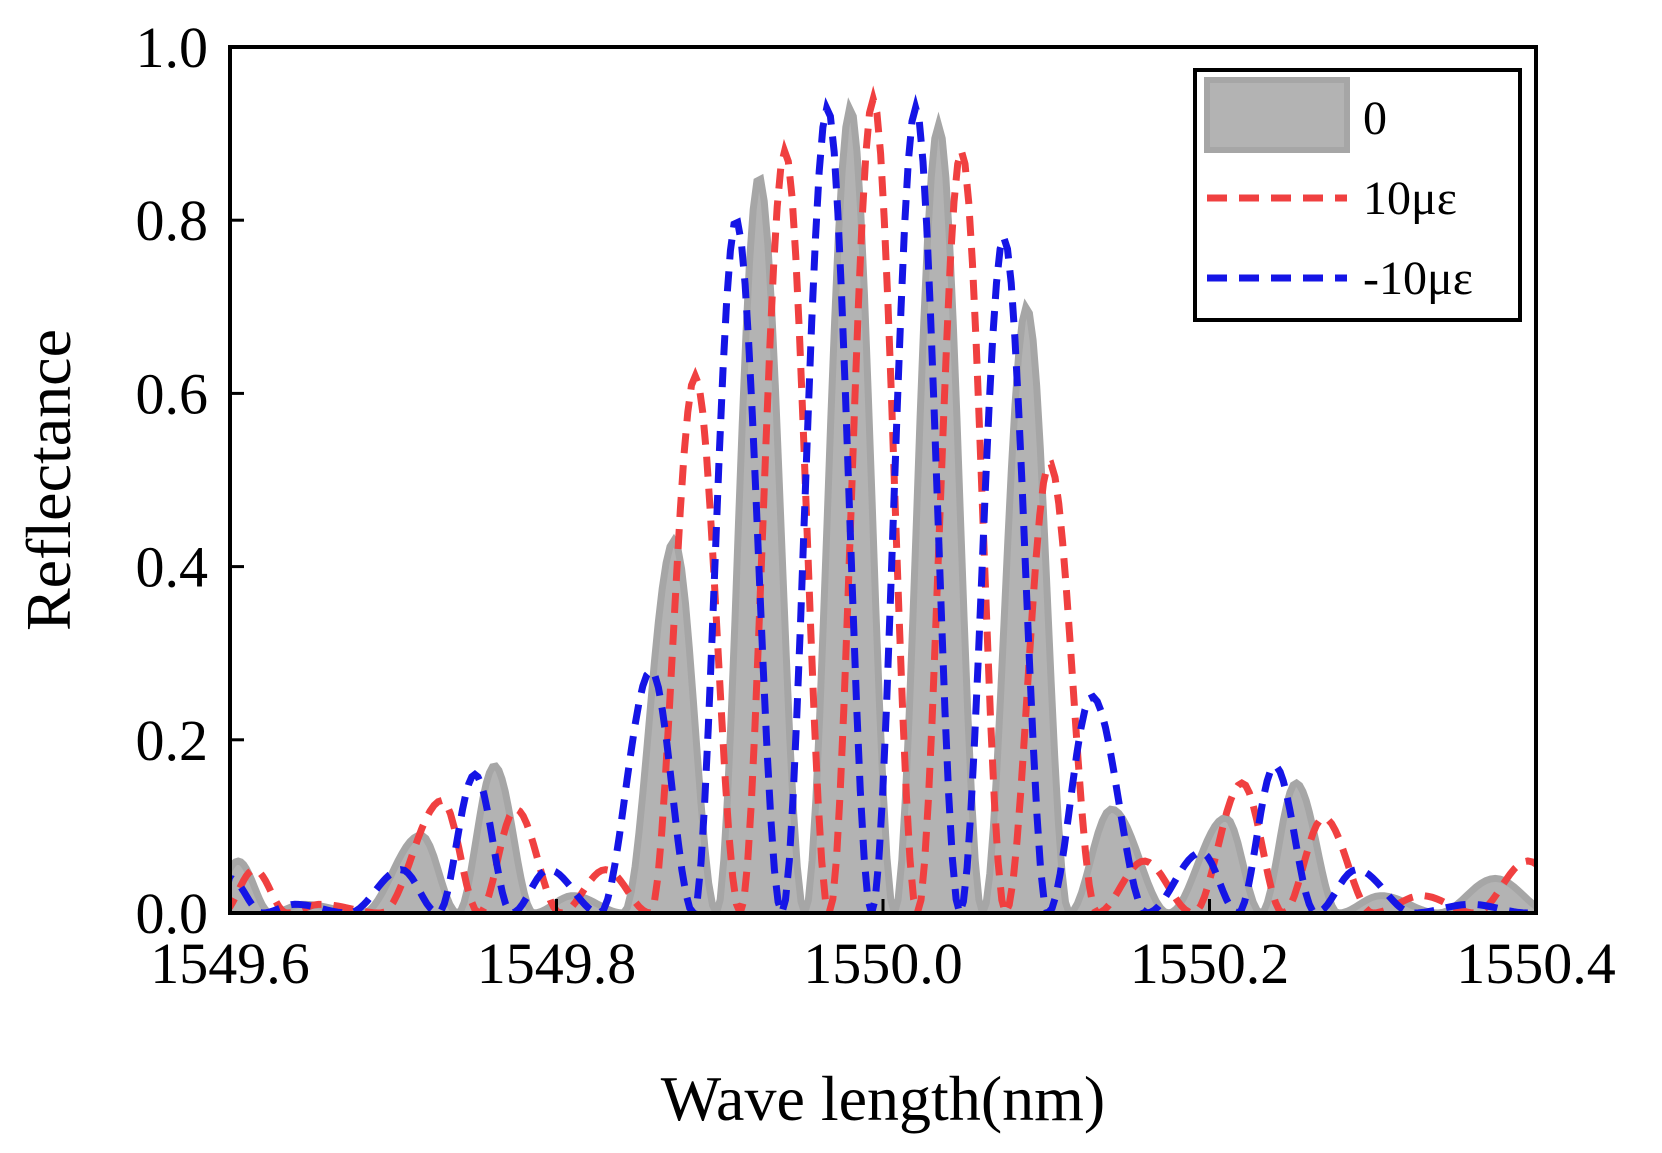 This screenshot has width=1662, height=1153. What do you see at coordinates (883, 1098) in the screenshot?
I see `x-axis-title: Wave length(nm)` at bounding box center [883, 1098].